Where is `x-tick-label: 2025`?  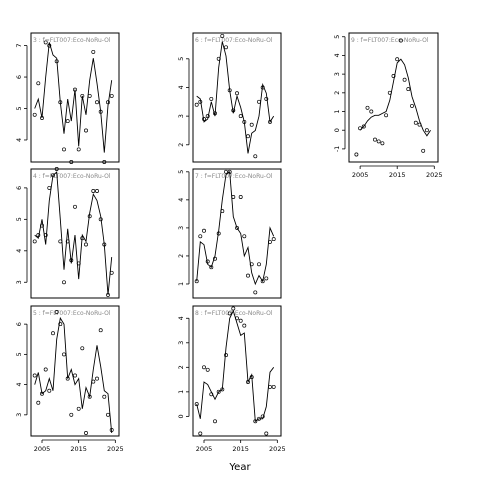 x-tick-label: 2025 is located at coordinates (434, 175).